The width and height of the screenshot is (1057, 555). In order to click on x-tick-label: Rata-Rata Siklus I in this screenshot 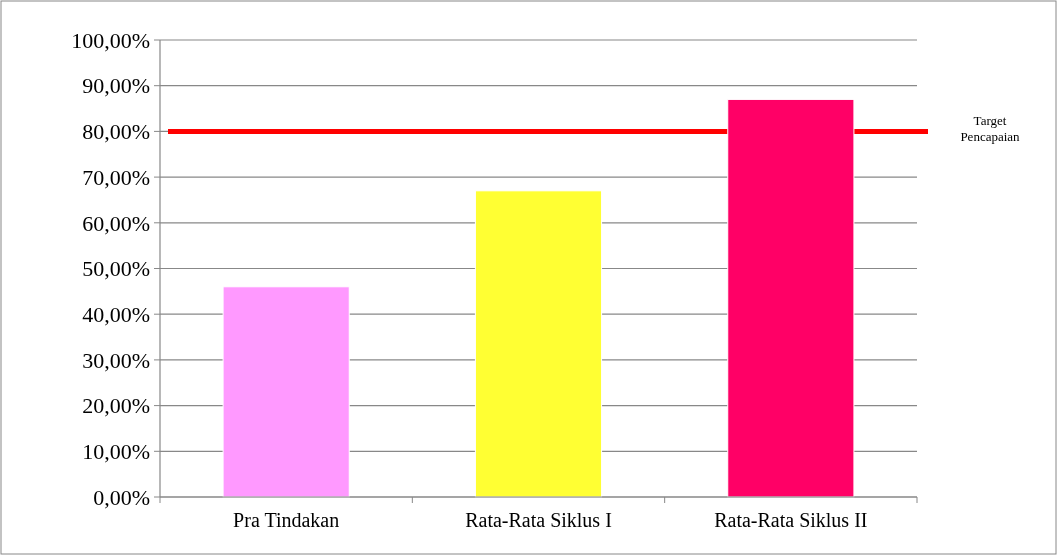, I will do `click(538, 520)`.